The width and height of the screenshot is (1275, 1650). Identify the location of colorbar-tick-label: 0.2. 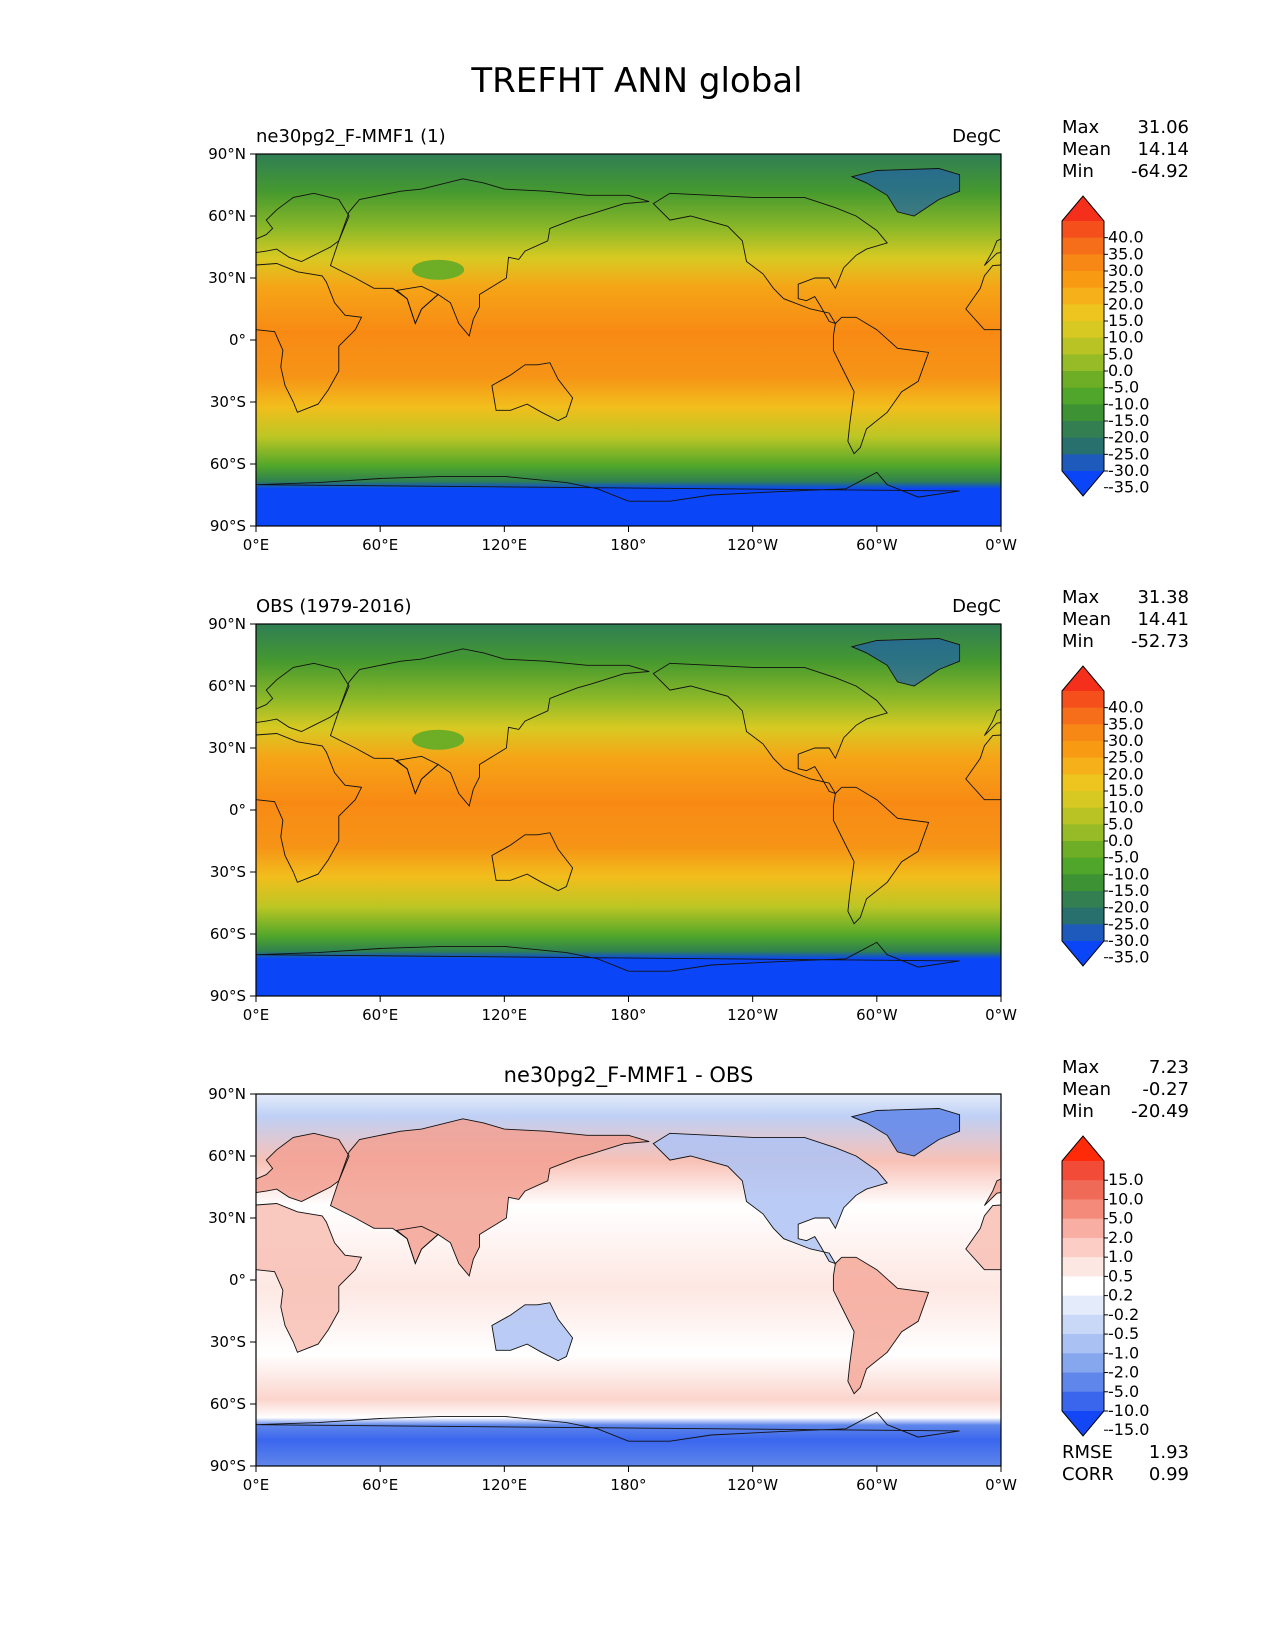
(1120, 1295).